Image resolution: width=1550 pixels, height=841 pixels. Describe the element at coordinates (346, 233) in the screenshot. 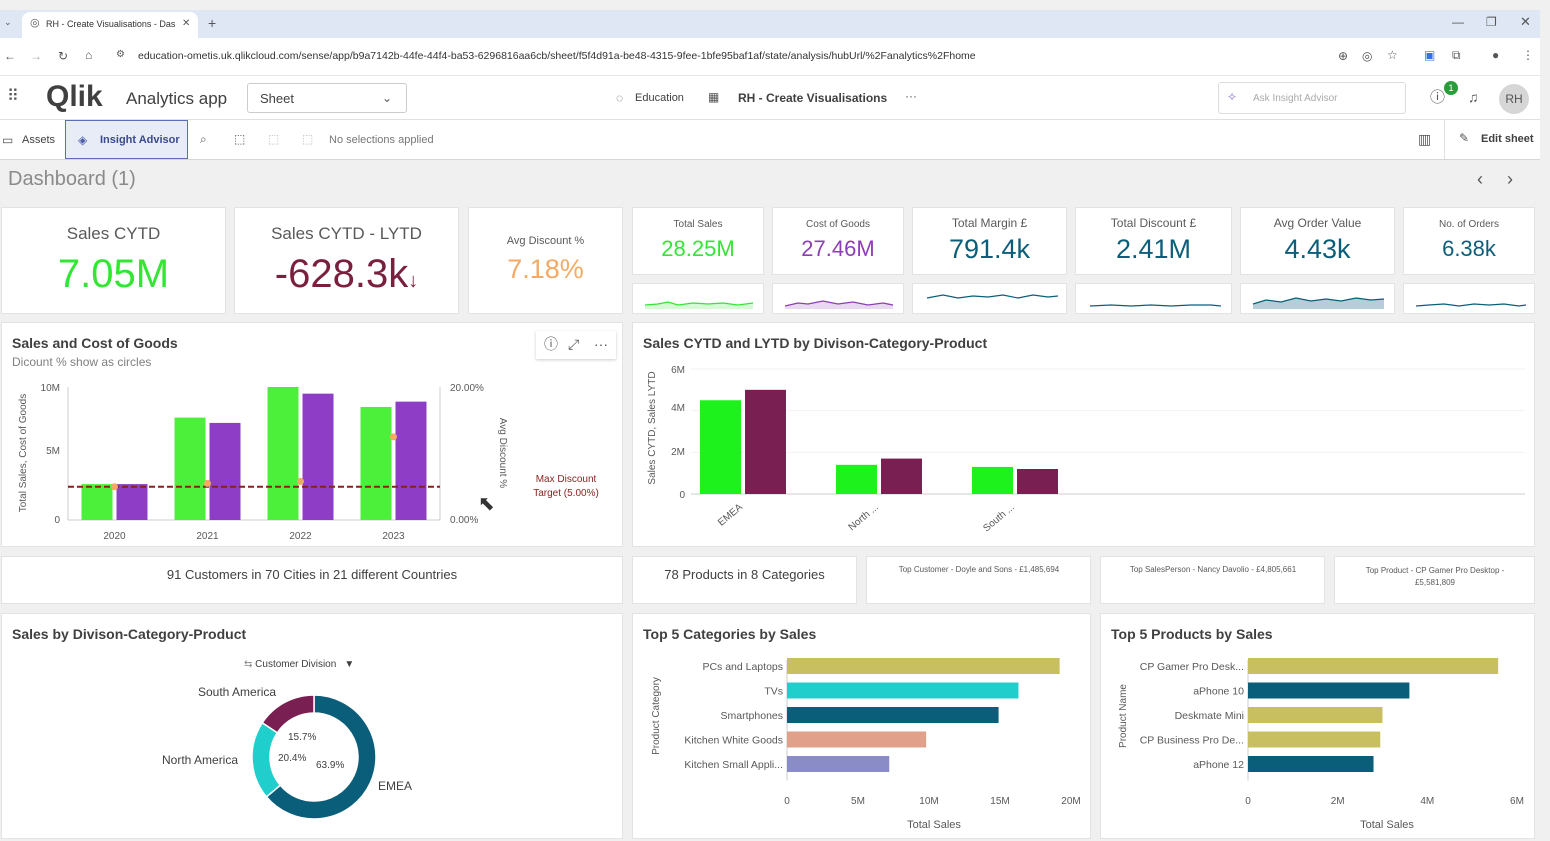

I see `kpi-title: Sales CYTD - LYTD` at that location.